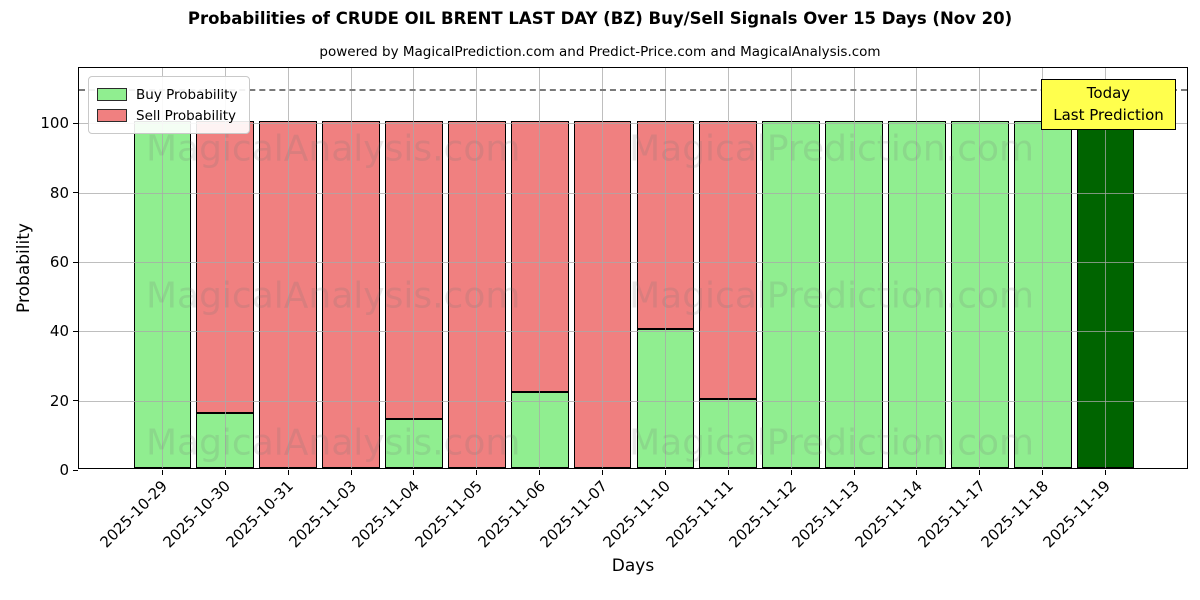 This screenshot has width=1200, height=600. What do you see at coordinates (322, 514) in the screenshot?
I see `x-tick-label: 2025-11-03` at bounding box center [322, 514].